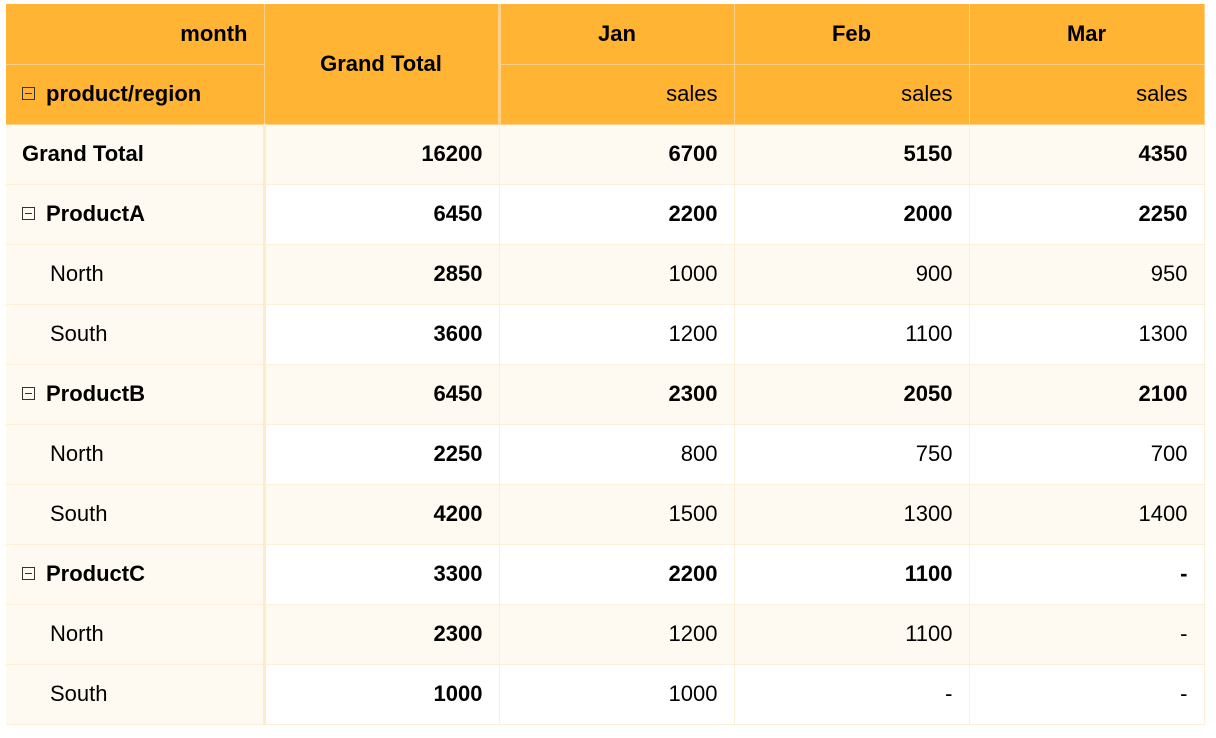 The image size is (1216, 738). Describe the element at coordinates (382, 274) in the screenshot. I see `grand-total-cell: 2850` at that location.